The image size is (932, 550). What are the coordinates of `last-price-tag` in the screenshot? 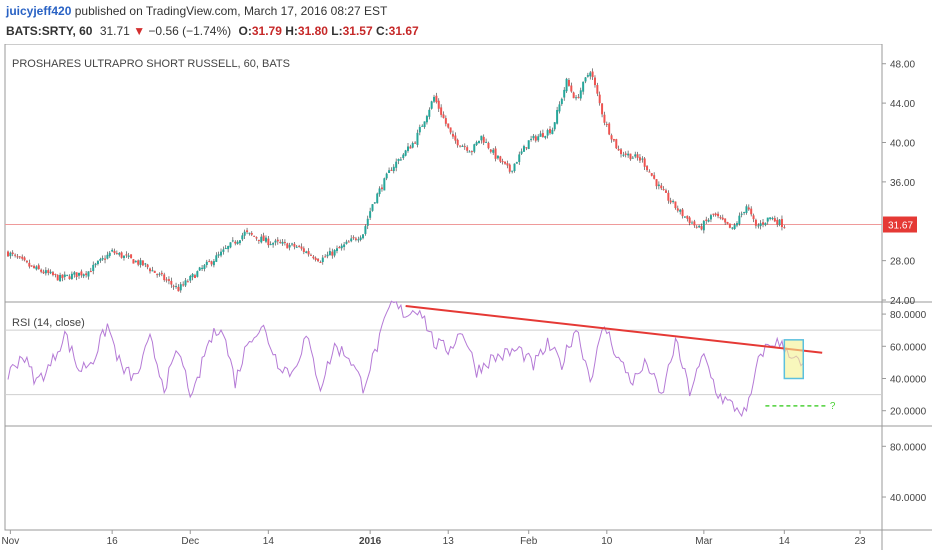 It's located at (900, 224).